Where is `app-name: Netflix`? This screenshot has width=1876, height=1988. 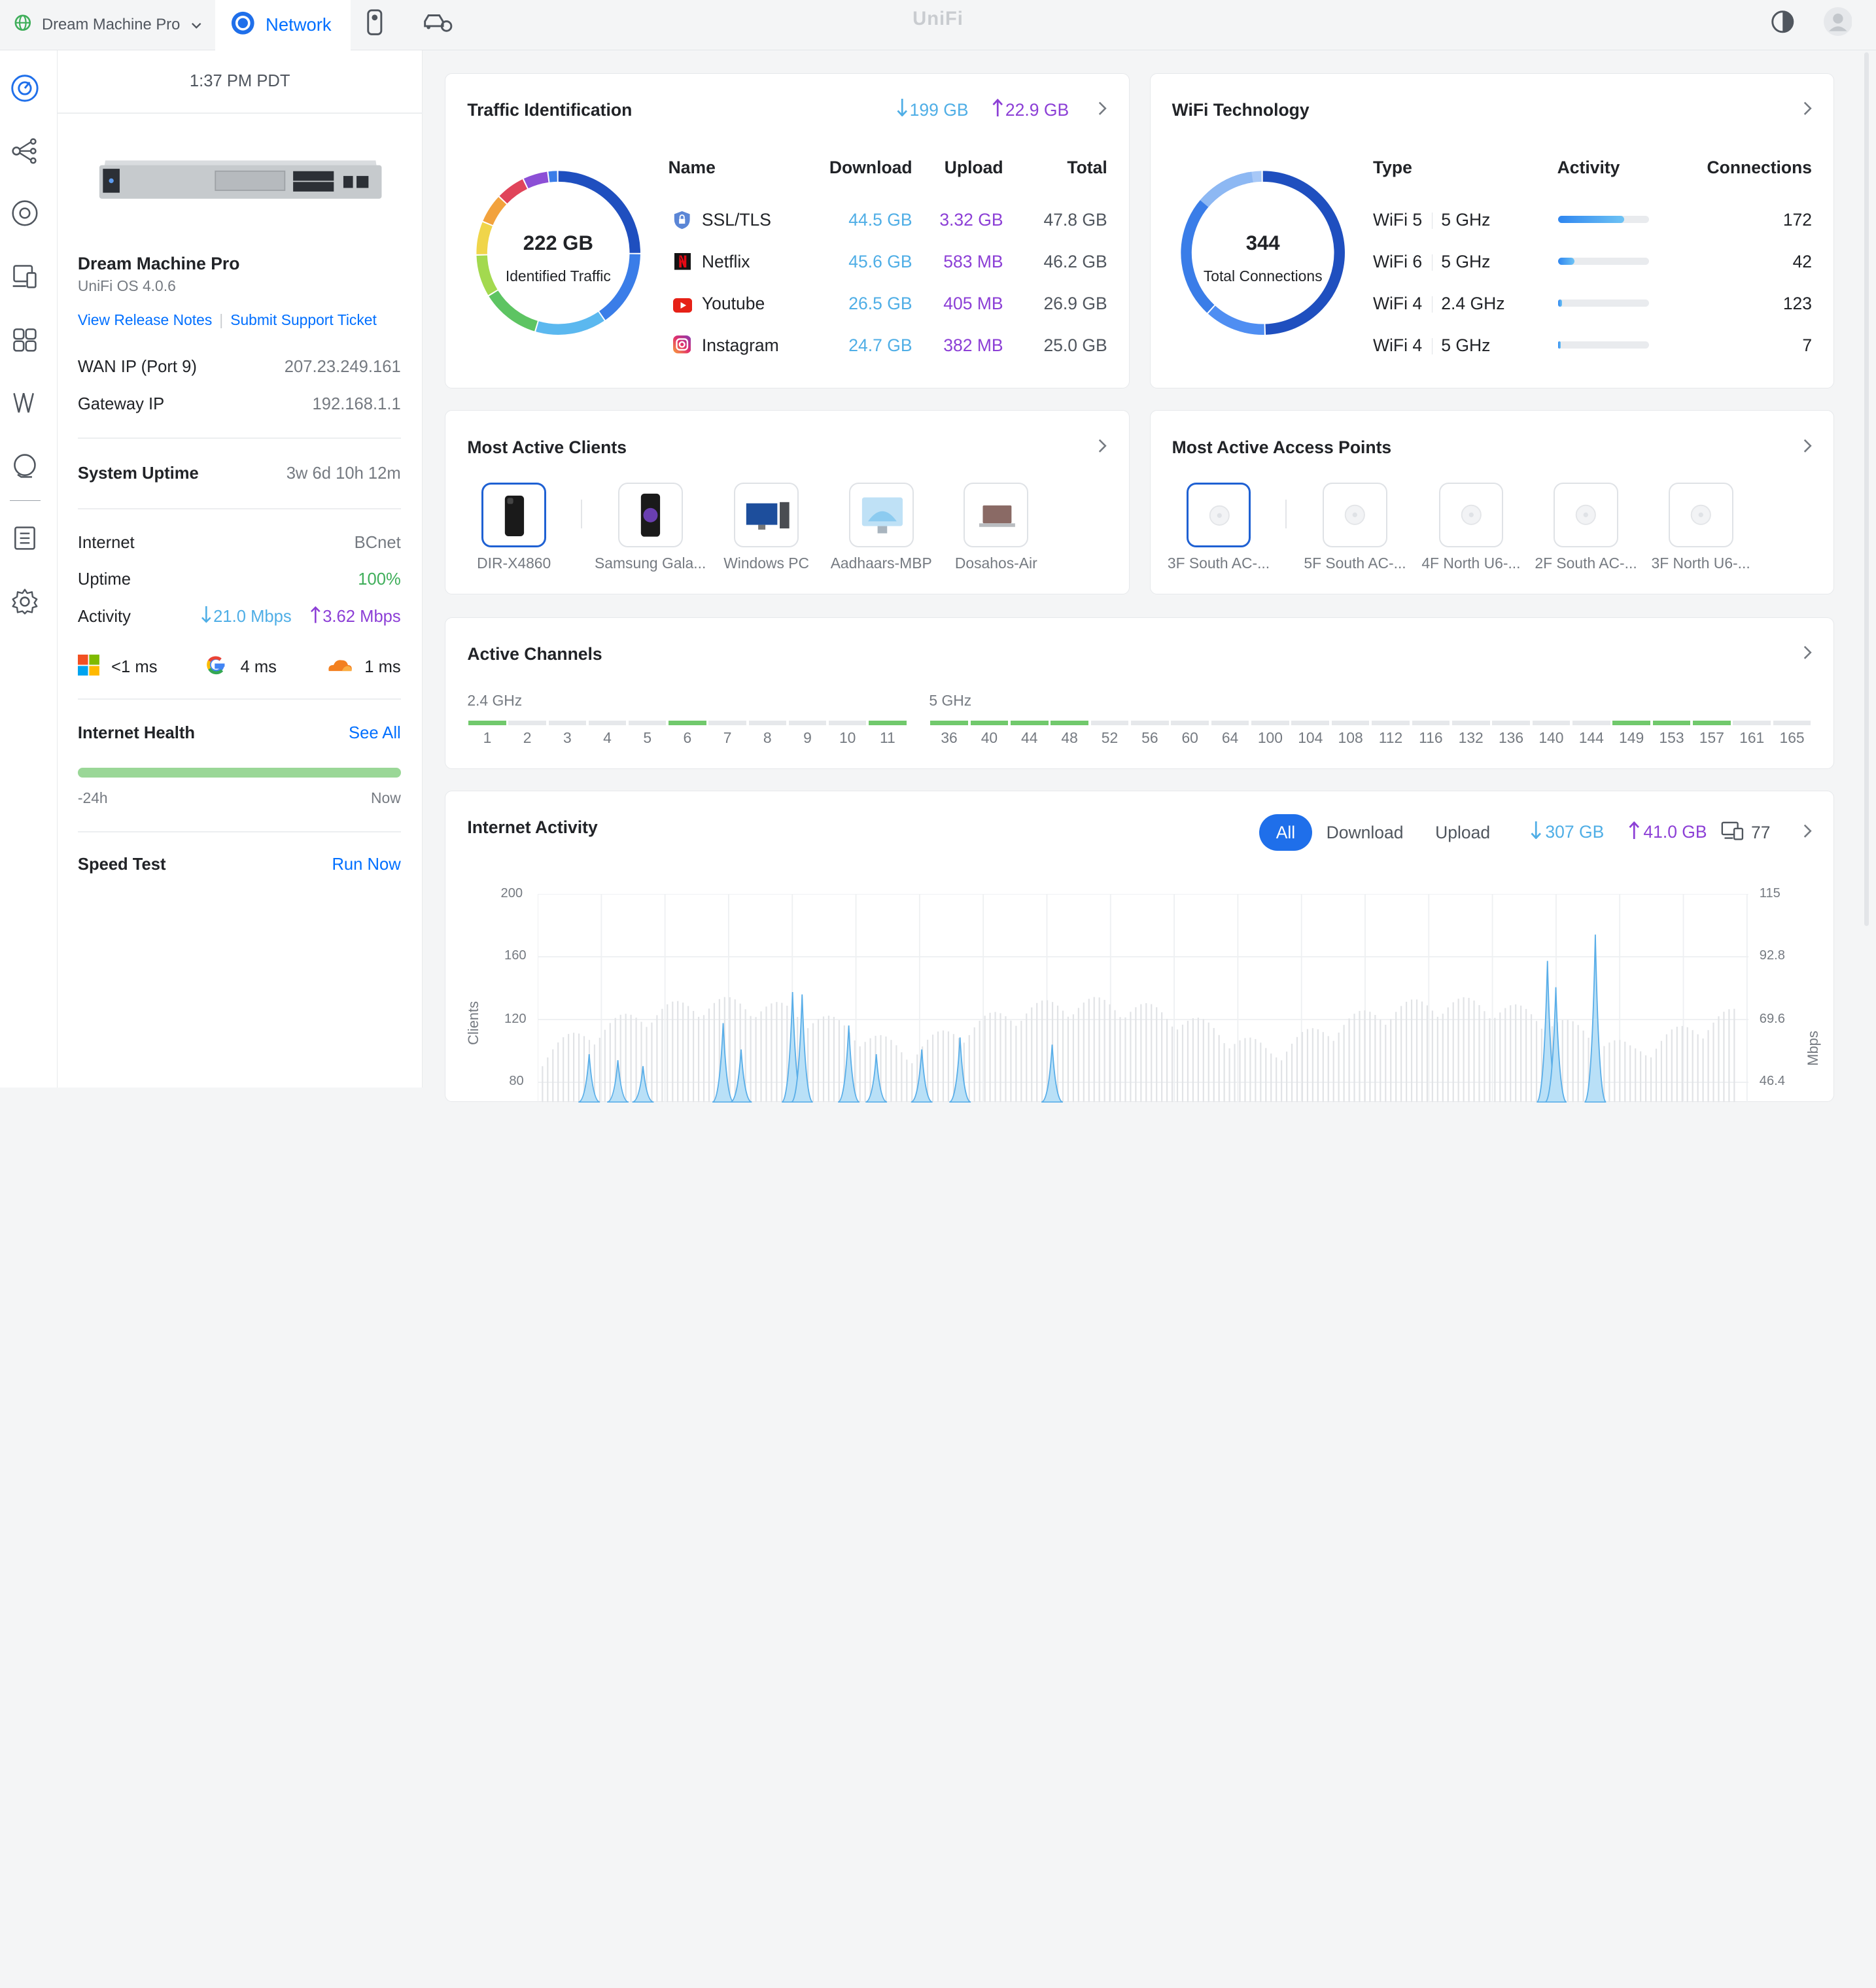 app-name: Netflix is located at coordinates (725, 262).